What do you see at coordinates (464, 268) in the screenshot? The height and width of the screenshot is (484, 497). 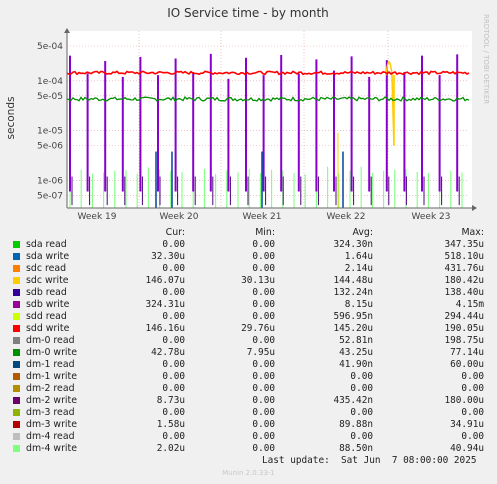 I see `legend-max: 431.76u` at bounding box center [464, 268].